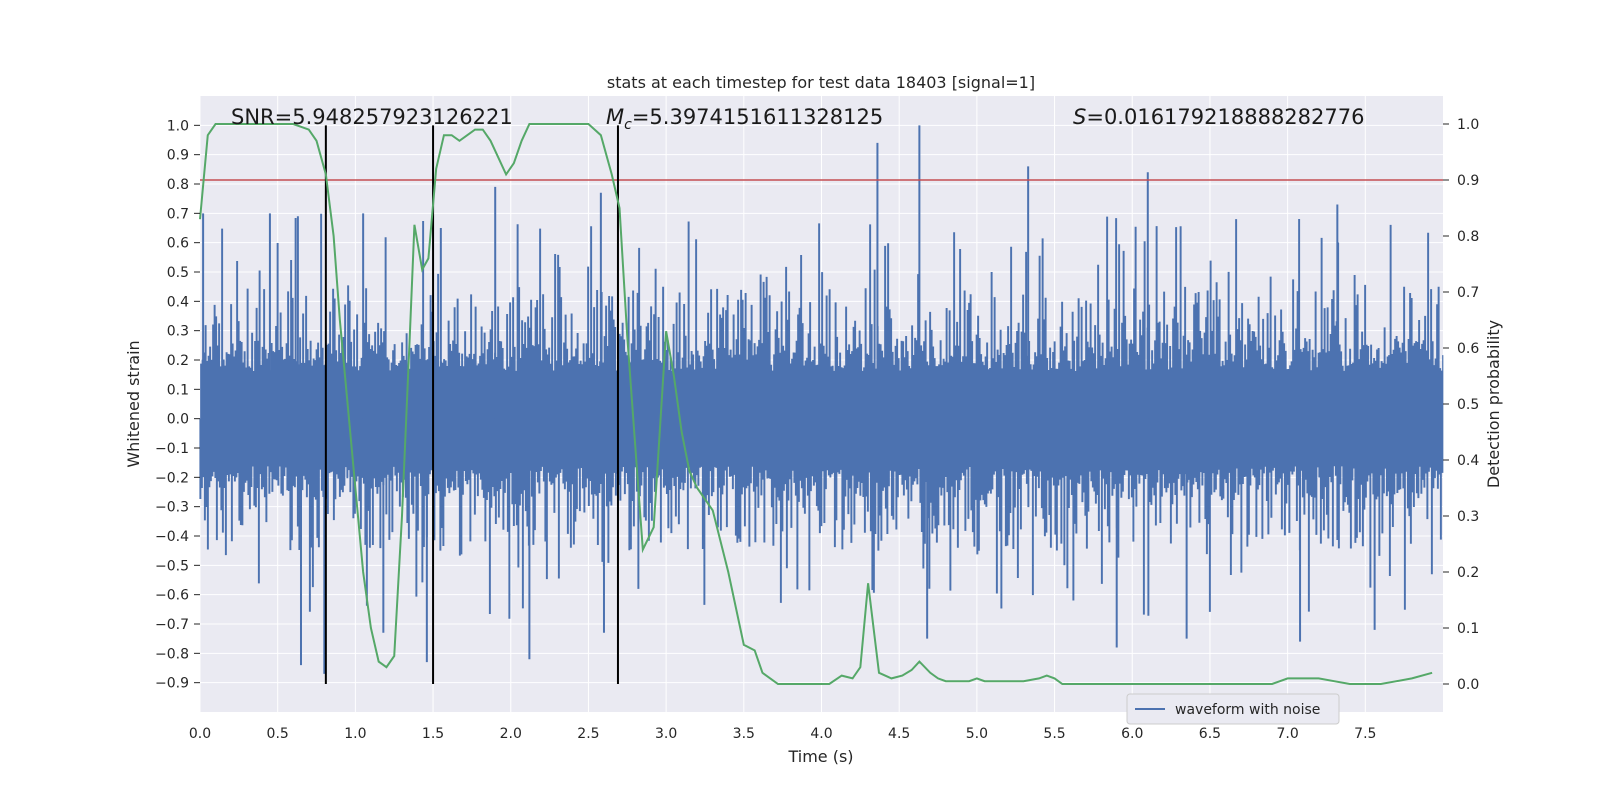 This screenshot has height=800, width=1600. What do you see at coordinates (1468, 685) in the screenshot?
I see `y2-tick-label: 0.0` at bounding box center [1468, 685].